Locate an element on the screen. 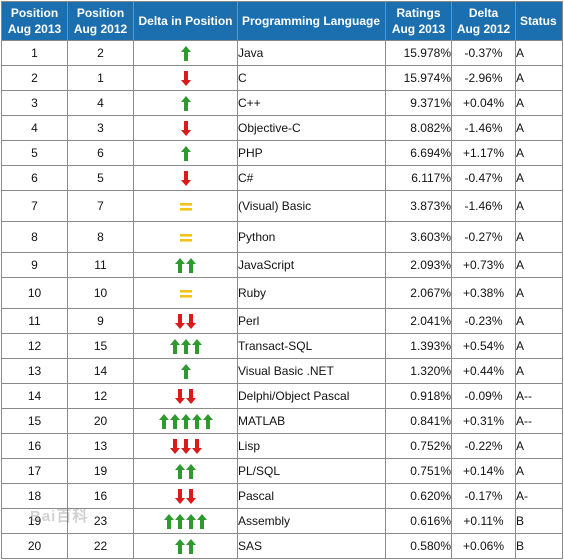 This screenshot has width=564, height=560. rating-cell: 0.616% is located at coordinates (418, 521).